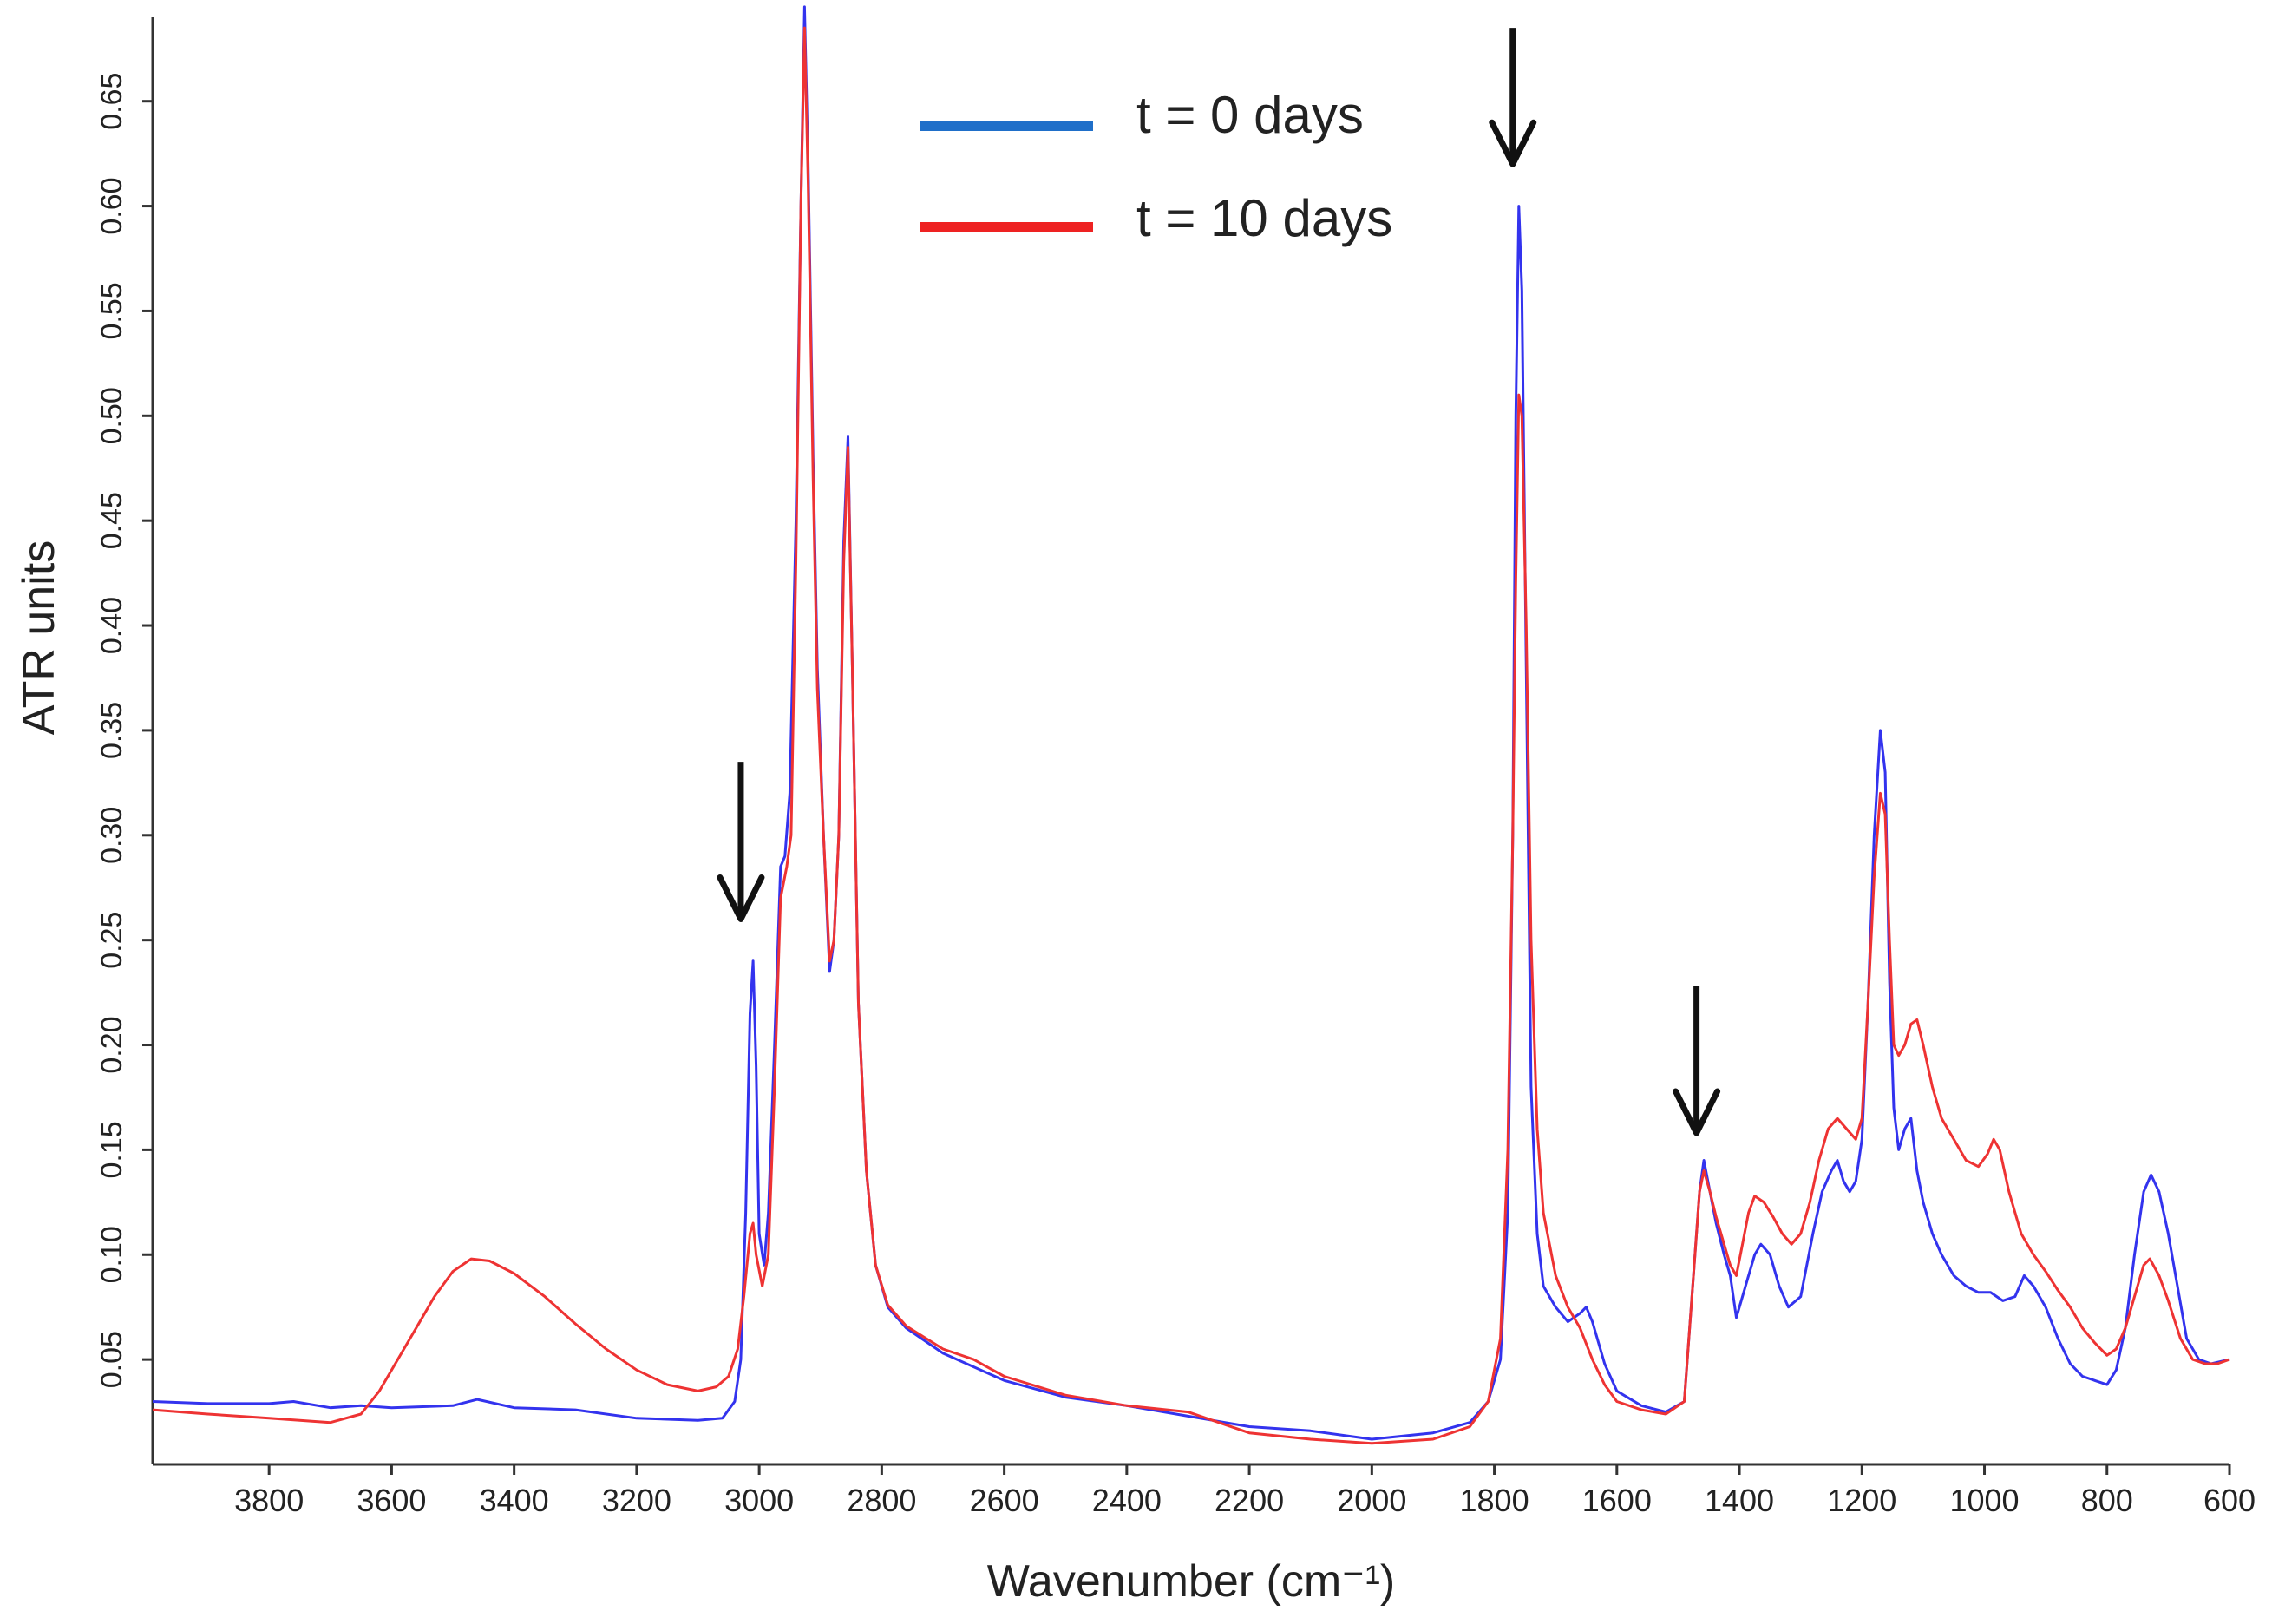 The image size is (2272, 1624). I want to click on x-tick-label-4: 3000, so click(759, 1500).